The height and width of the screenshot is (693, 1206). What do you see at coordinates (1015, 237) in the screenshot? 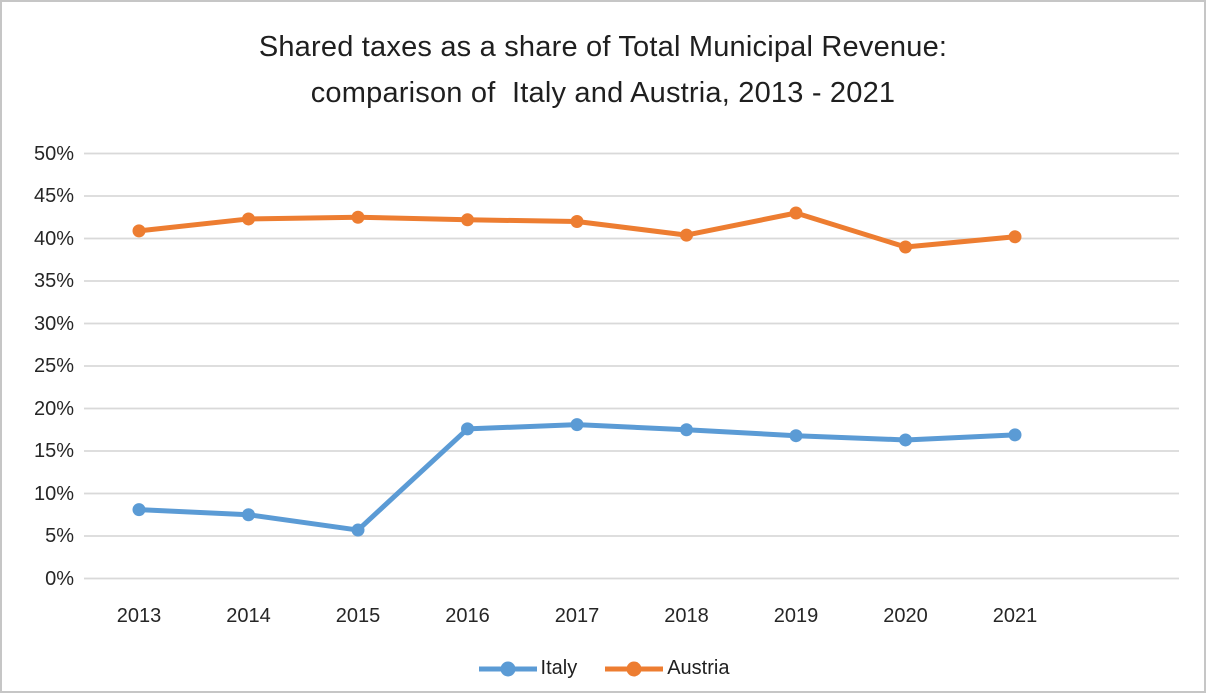
I see `data-point-austria-2021` at bounding box center [1015, 237].